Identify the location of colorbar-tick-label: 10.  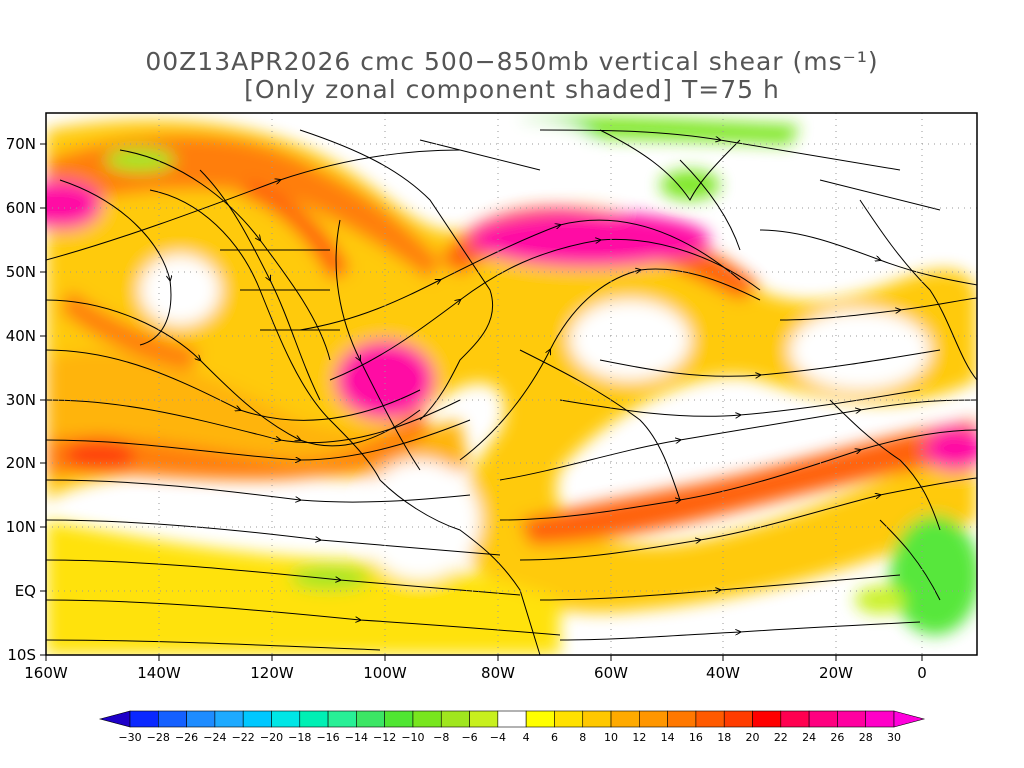
(611, 737).